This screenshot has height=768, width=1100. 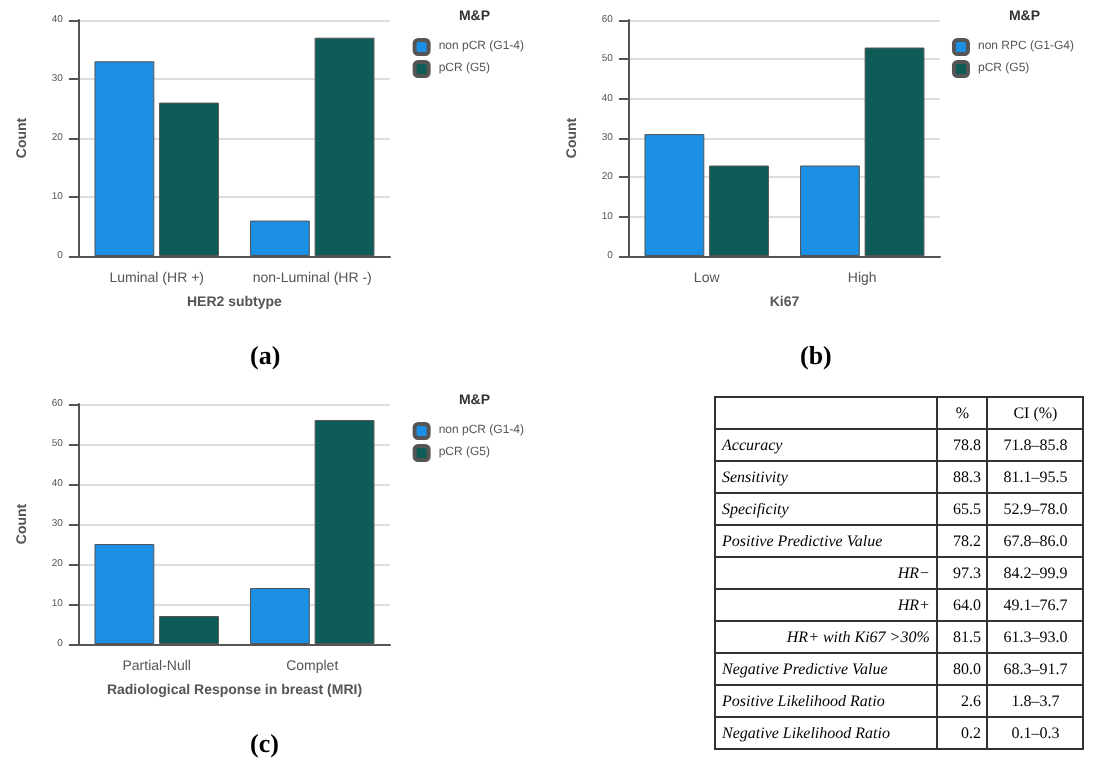 I want to click on data-label: 1.8–3.7, so click(x=1035, y=701).